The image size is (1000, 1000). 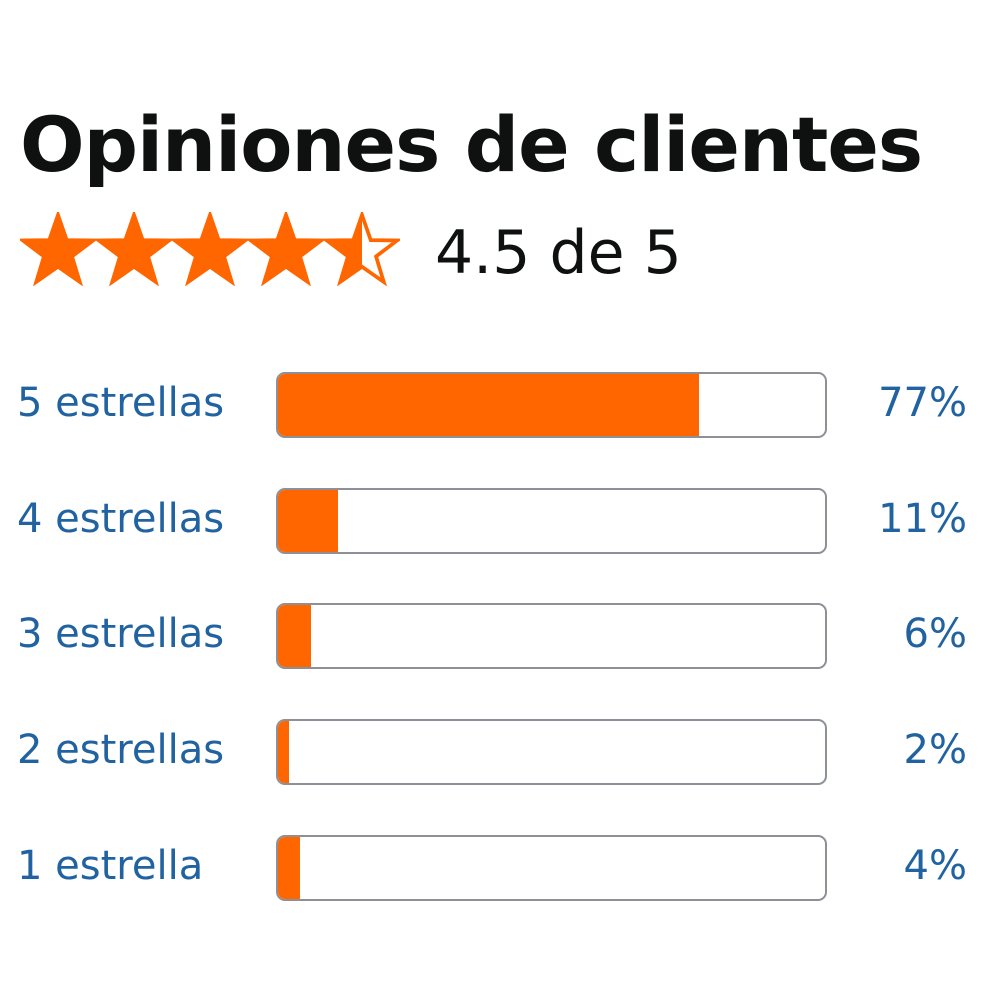 What do you see at coordinates (121, 519) in the screenshot?
I see `star-filter-link: 4 estrellas` at bounding box center [121, 519].